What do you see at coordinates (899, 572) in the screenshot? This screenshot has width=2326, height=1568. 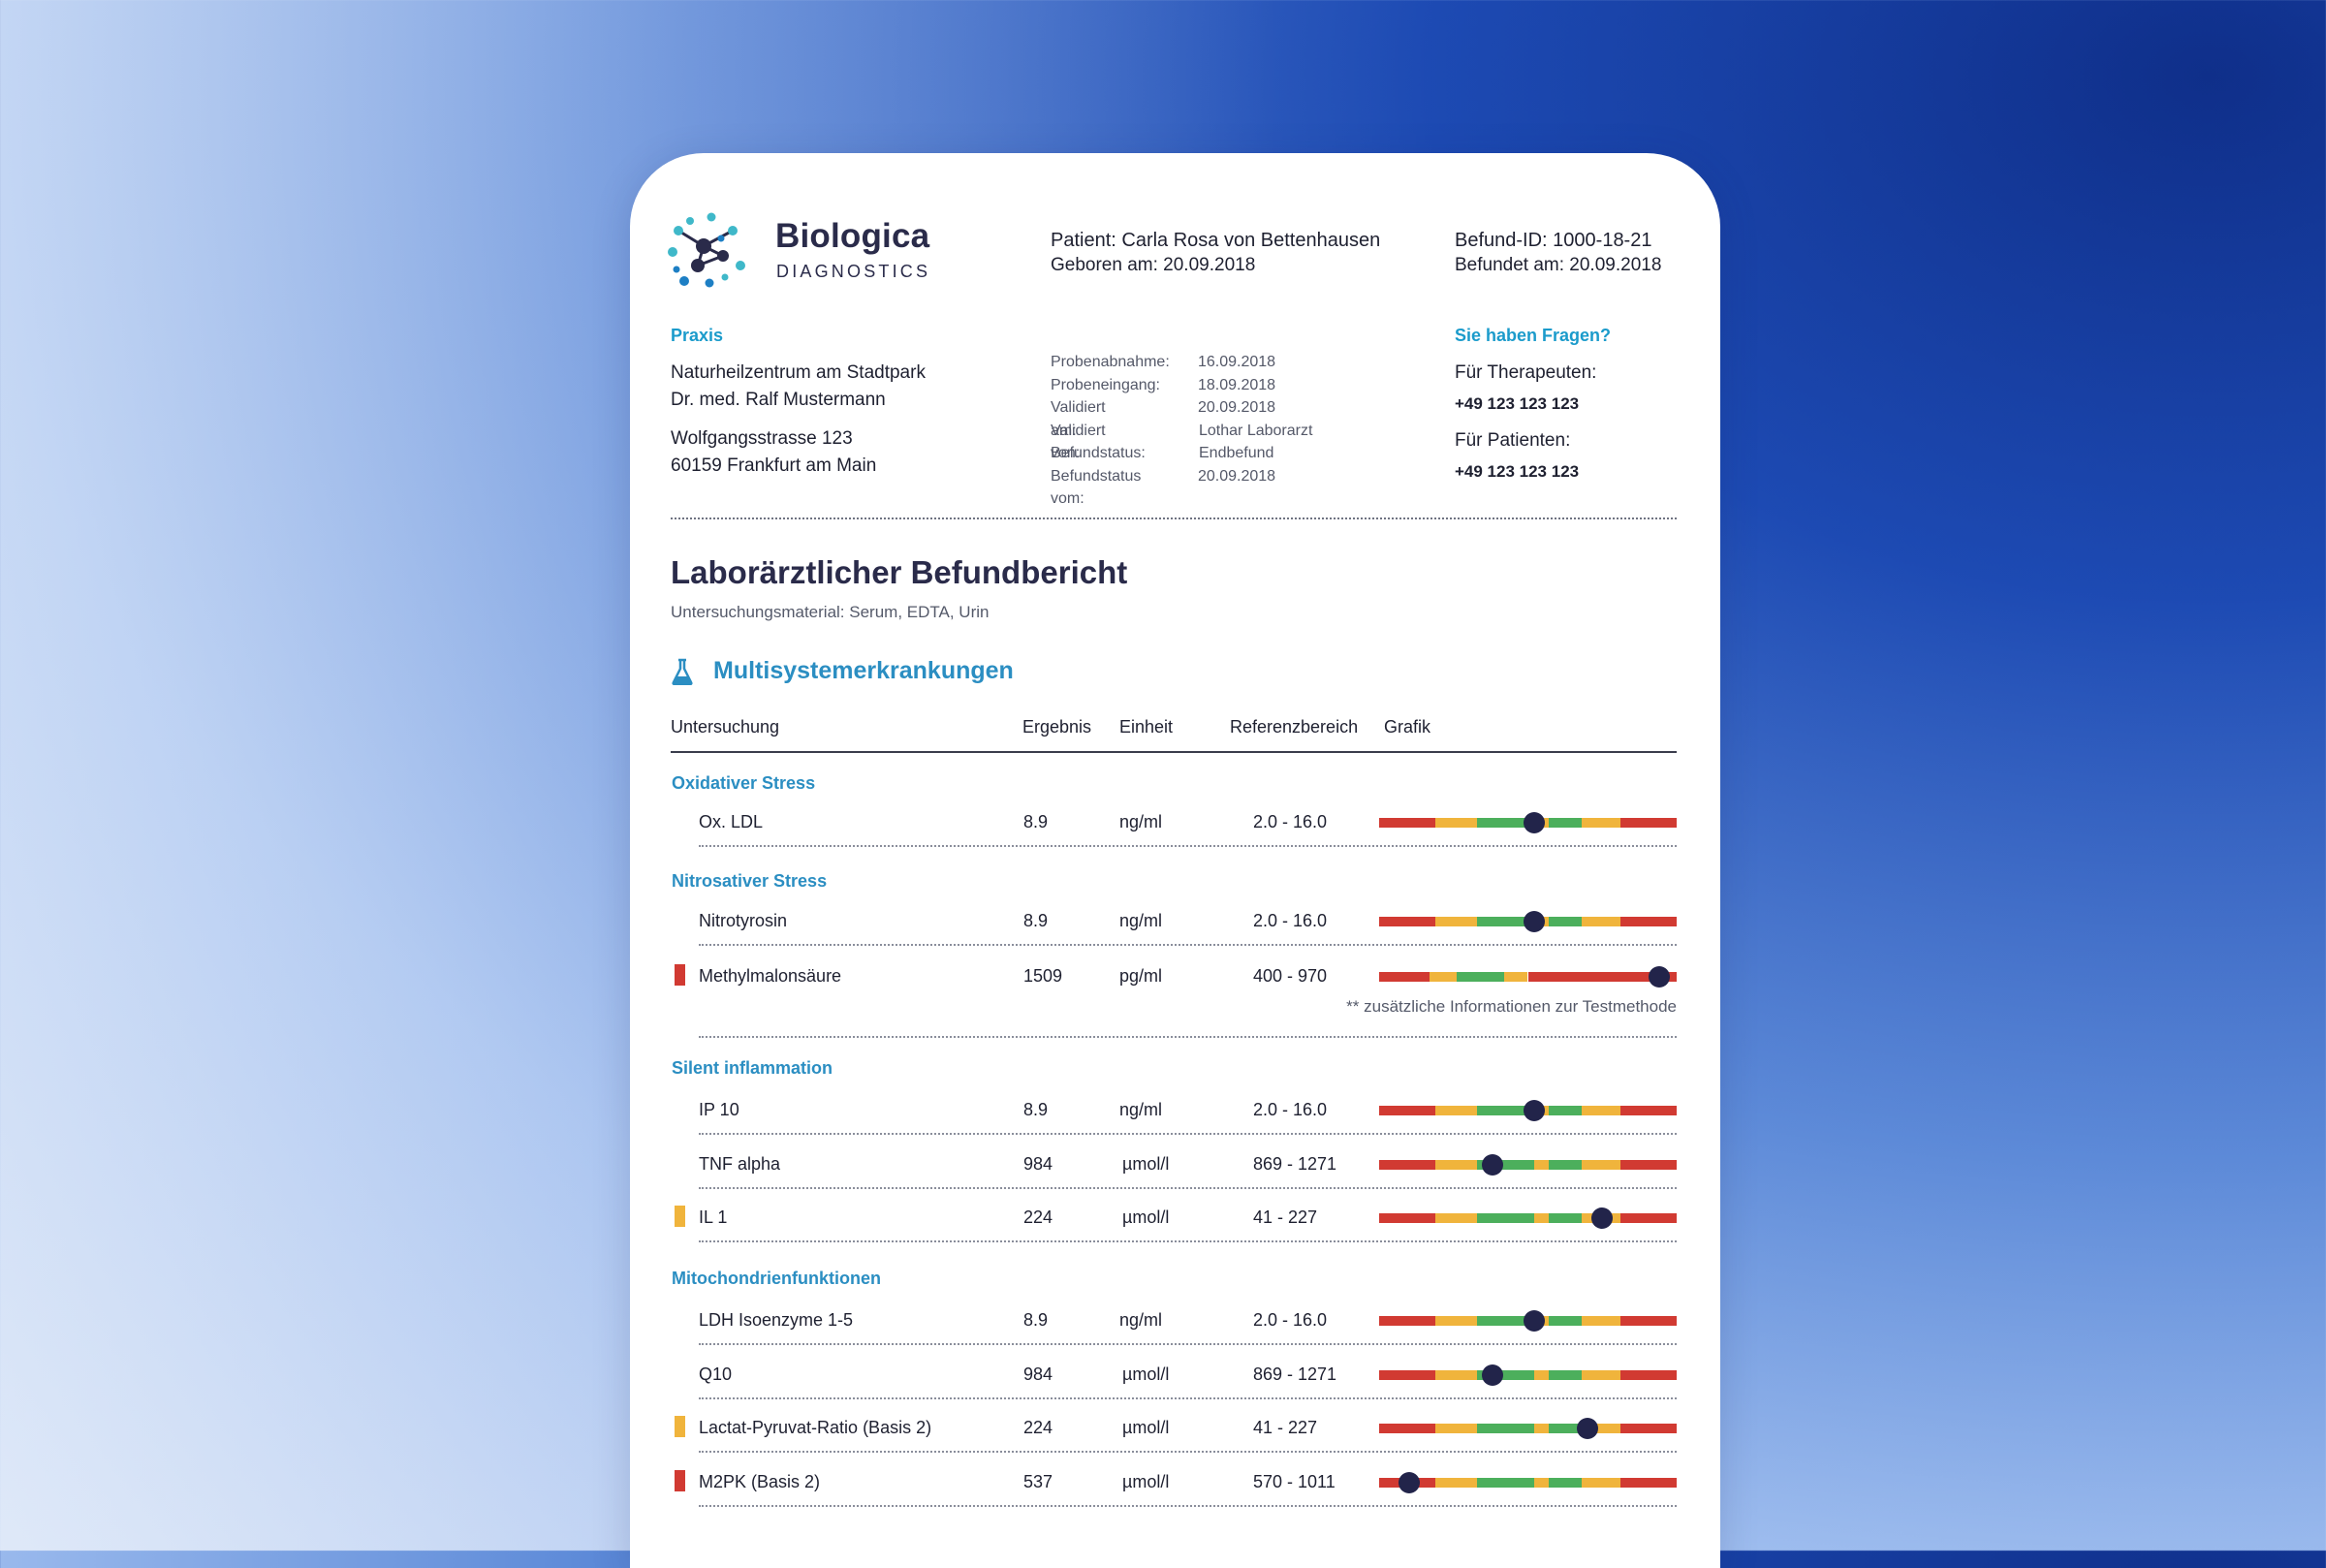 I see `report-title: Laborärztlicher Befundbericht` at bounding box center [899, 572].